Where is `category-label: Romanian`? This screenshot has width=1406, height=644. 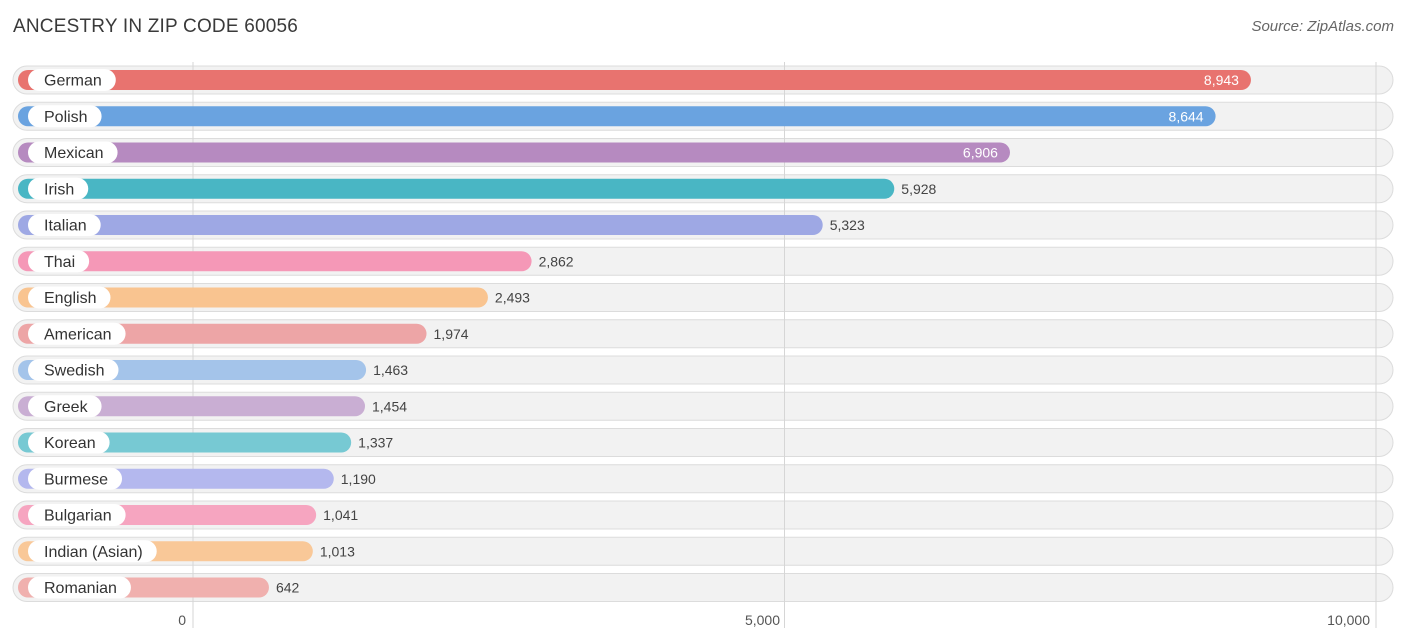
category-label: Romanian is located at coordinates (80, 588).